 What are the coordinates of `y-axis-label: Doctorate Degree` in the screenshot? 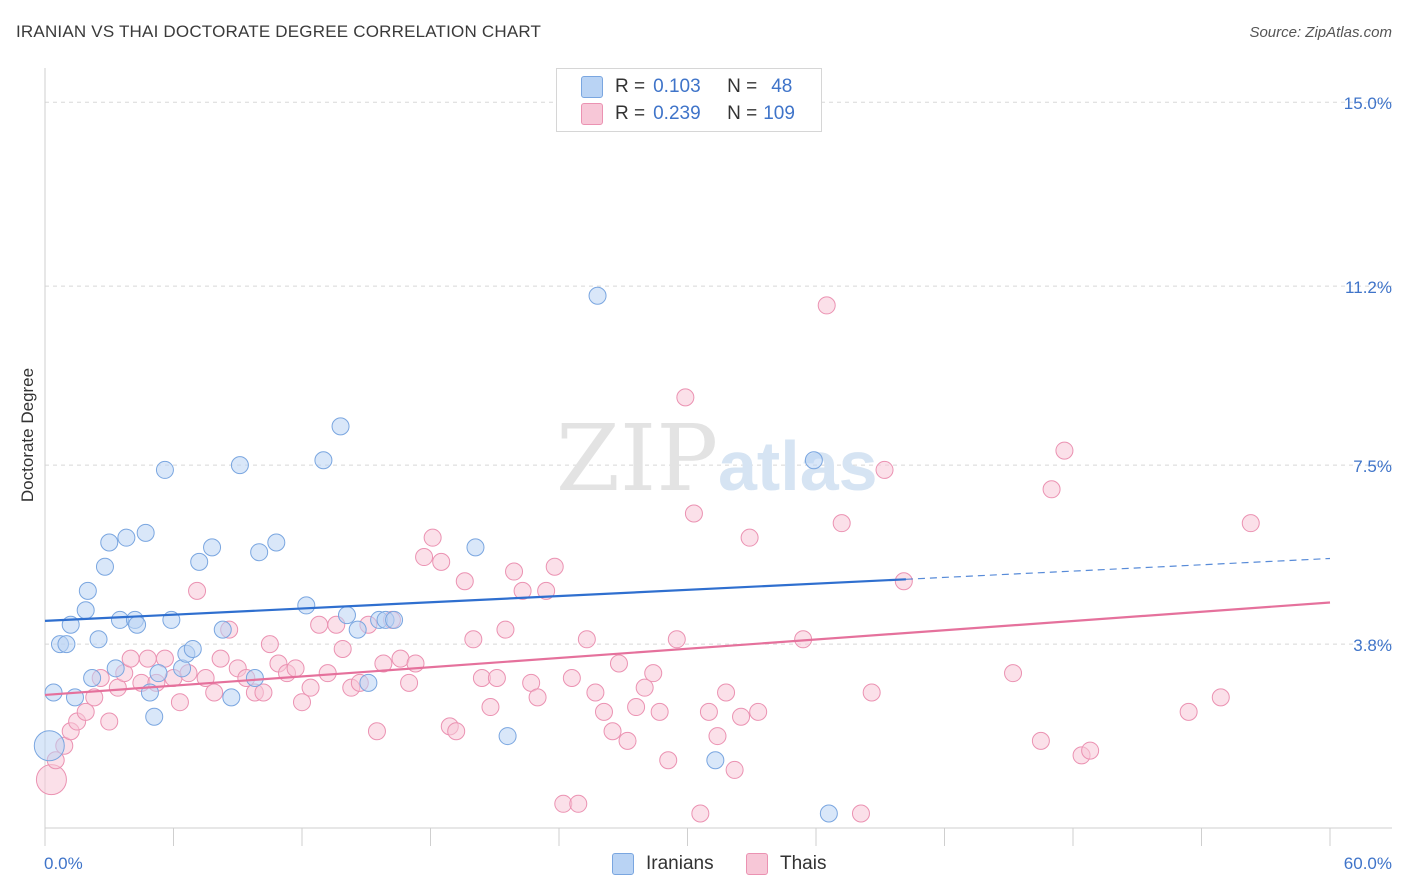 It's located at (27, 435).